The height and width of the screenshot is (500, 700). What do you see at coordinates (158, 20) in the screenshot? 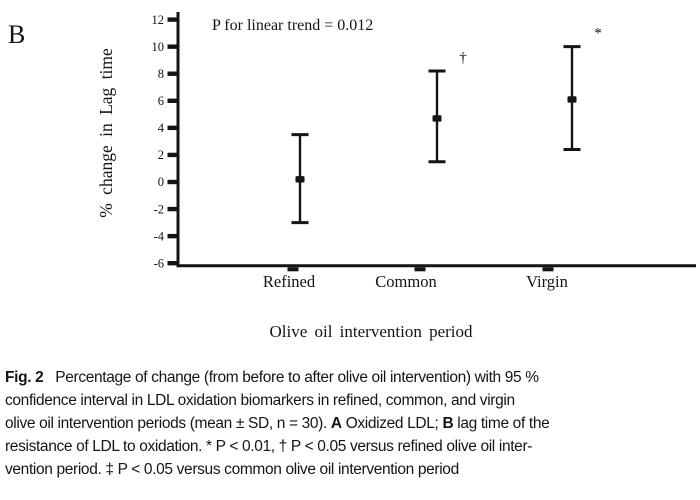
I see `y-tick-label: 12` at bounding box center [158, 20].